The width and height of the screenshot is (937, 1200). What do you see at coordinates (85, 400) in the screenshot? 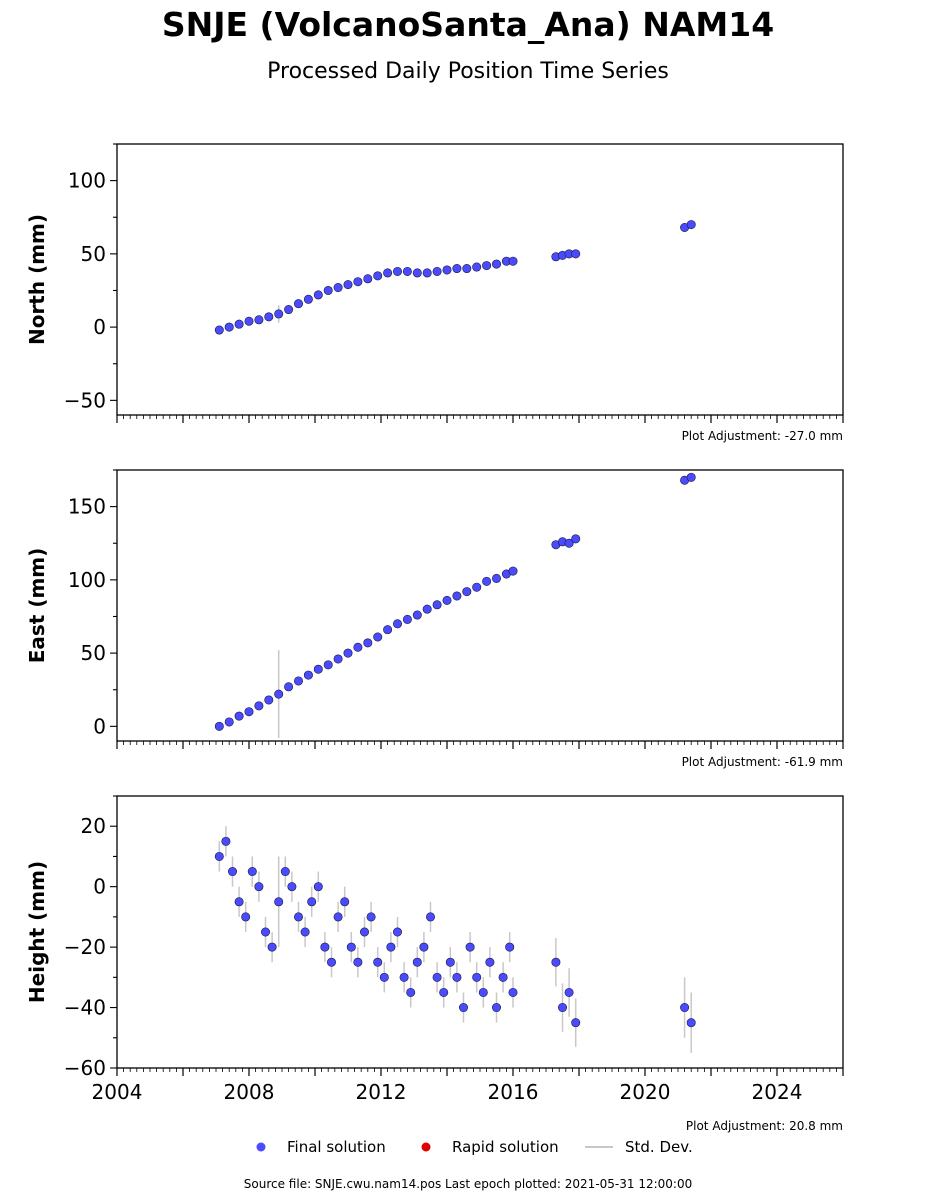
I see `y-tick-label: −50` at bounding box center [85, 400].